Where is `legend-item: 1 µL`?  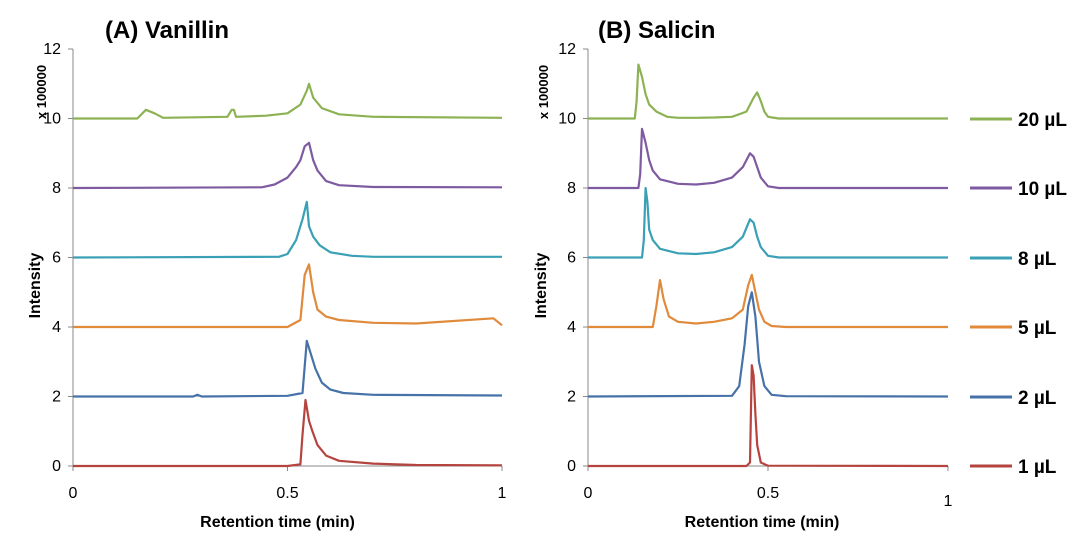
legend-item: 1 µL is located at coordinates (1013, 467).